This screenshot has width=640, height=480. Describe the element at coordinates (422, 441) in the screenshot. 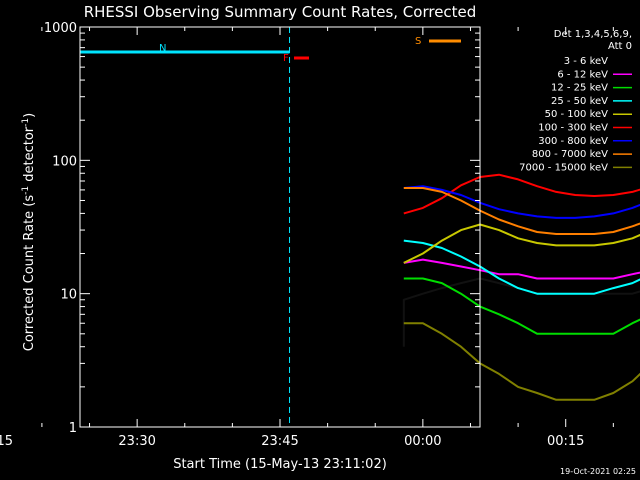

I see `x-tick-label-3: 00:00` at that location.